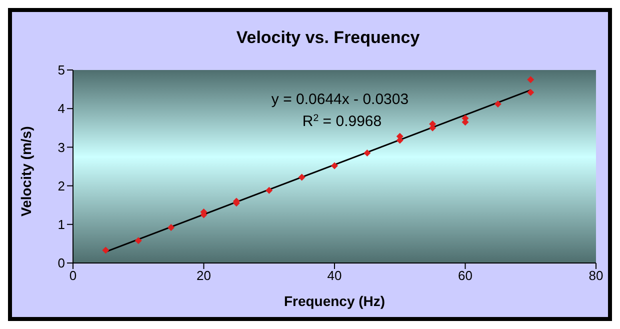 This screenshot has width=620, height=329. I want to click on x-tick-label: 20, so click(203, 276).